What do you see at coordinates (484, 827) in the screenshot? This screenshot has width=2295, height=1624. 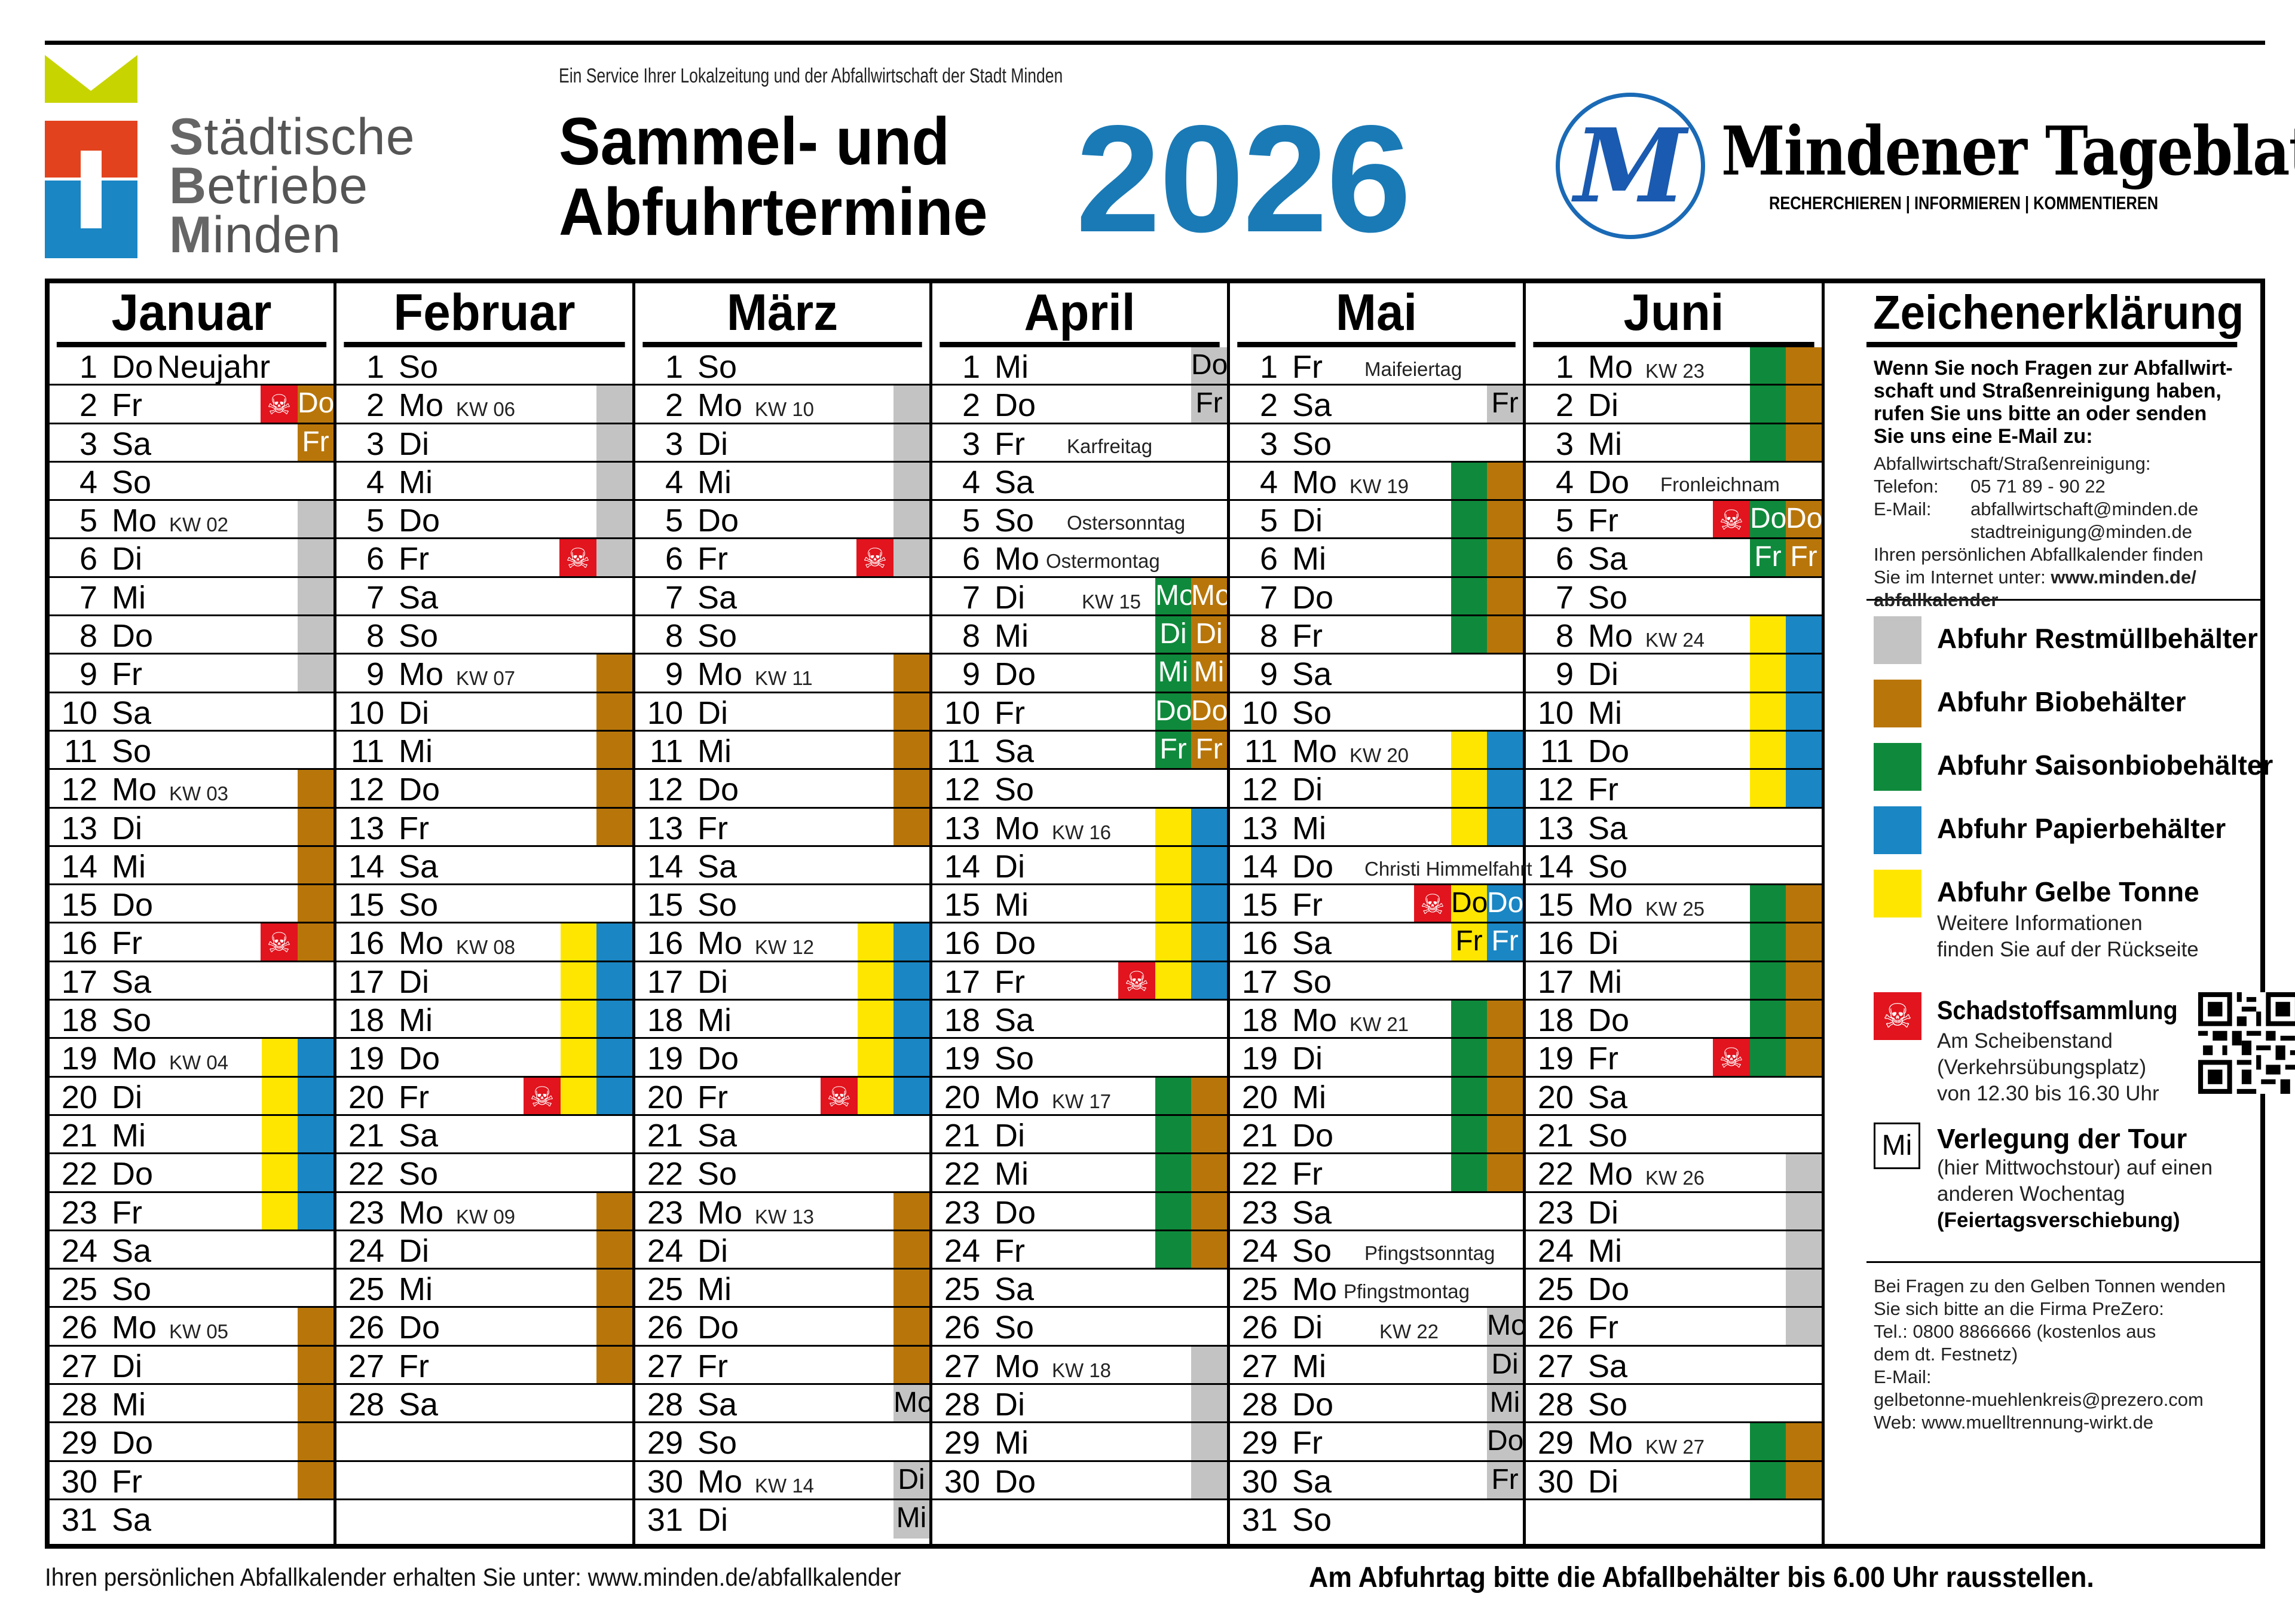 I see `day-row: 13 Fr` at bounding box center [484, 827].